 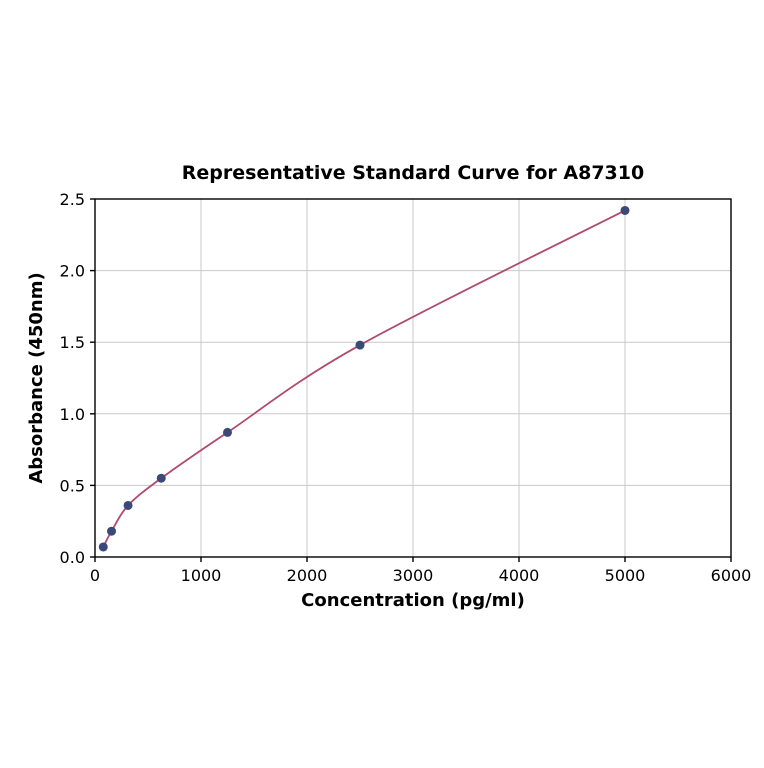 I want to click on y-tick-label: 1.5, so click(x=72, y=342).